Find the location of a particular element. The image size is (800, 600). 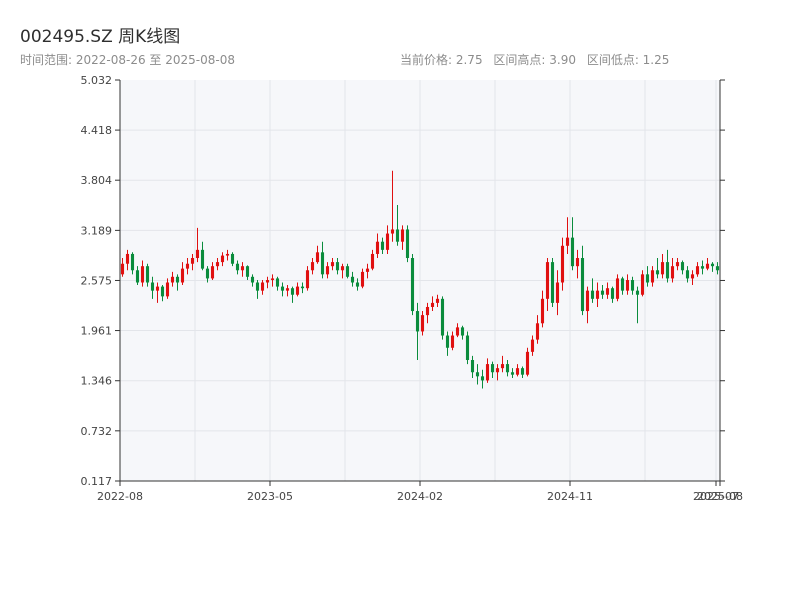

time-range-text: 时间范围: 2022-08-26 至 2025-08-08 is located at coordinates (127, 60).